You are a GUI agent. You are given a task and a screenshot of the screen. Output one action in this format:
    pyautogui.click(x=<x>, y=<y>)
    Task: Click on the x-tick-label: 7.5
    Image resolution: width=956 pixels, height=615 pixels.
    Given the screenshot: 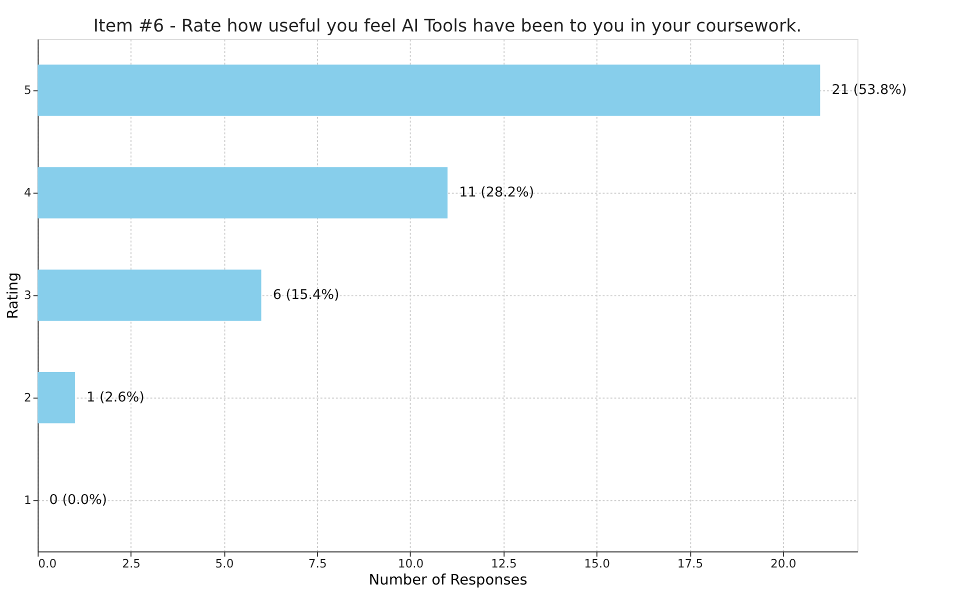 What is the action you would take?
    pyautogui.click(x=317, y=563)
    